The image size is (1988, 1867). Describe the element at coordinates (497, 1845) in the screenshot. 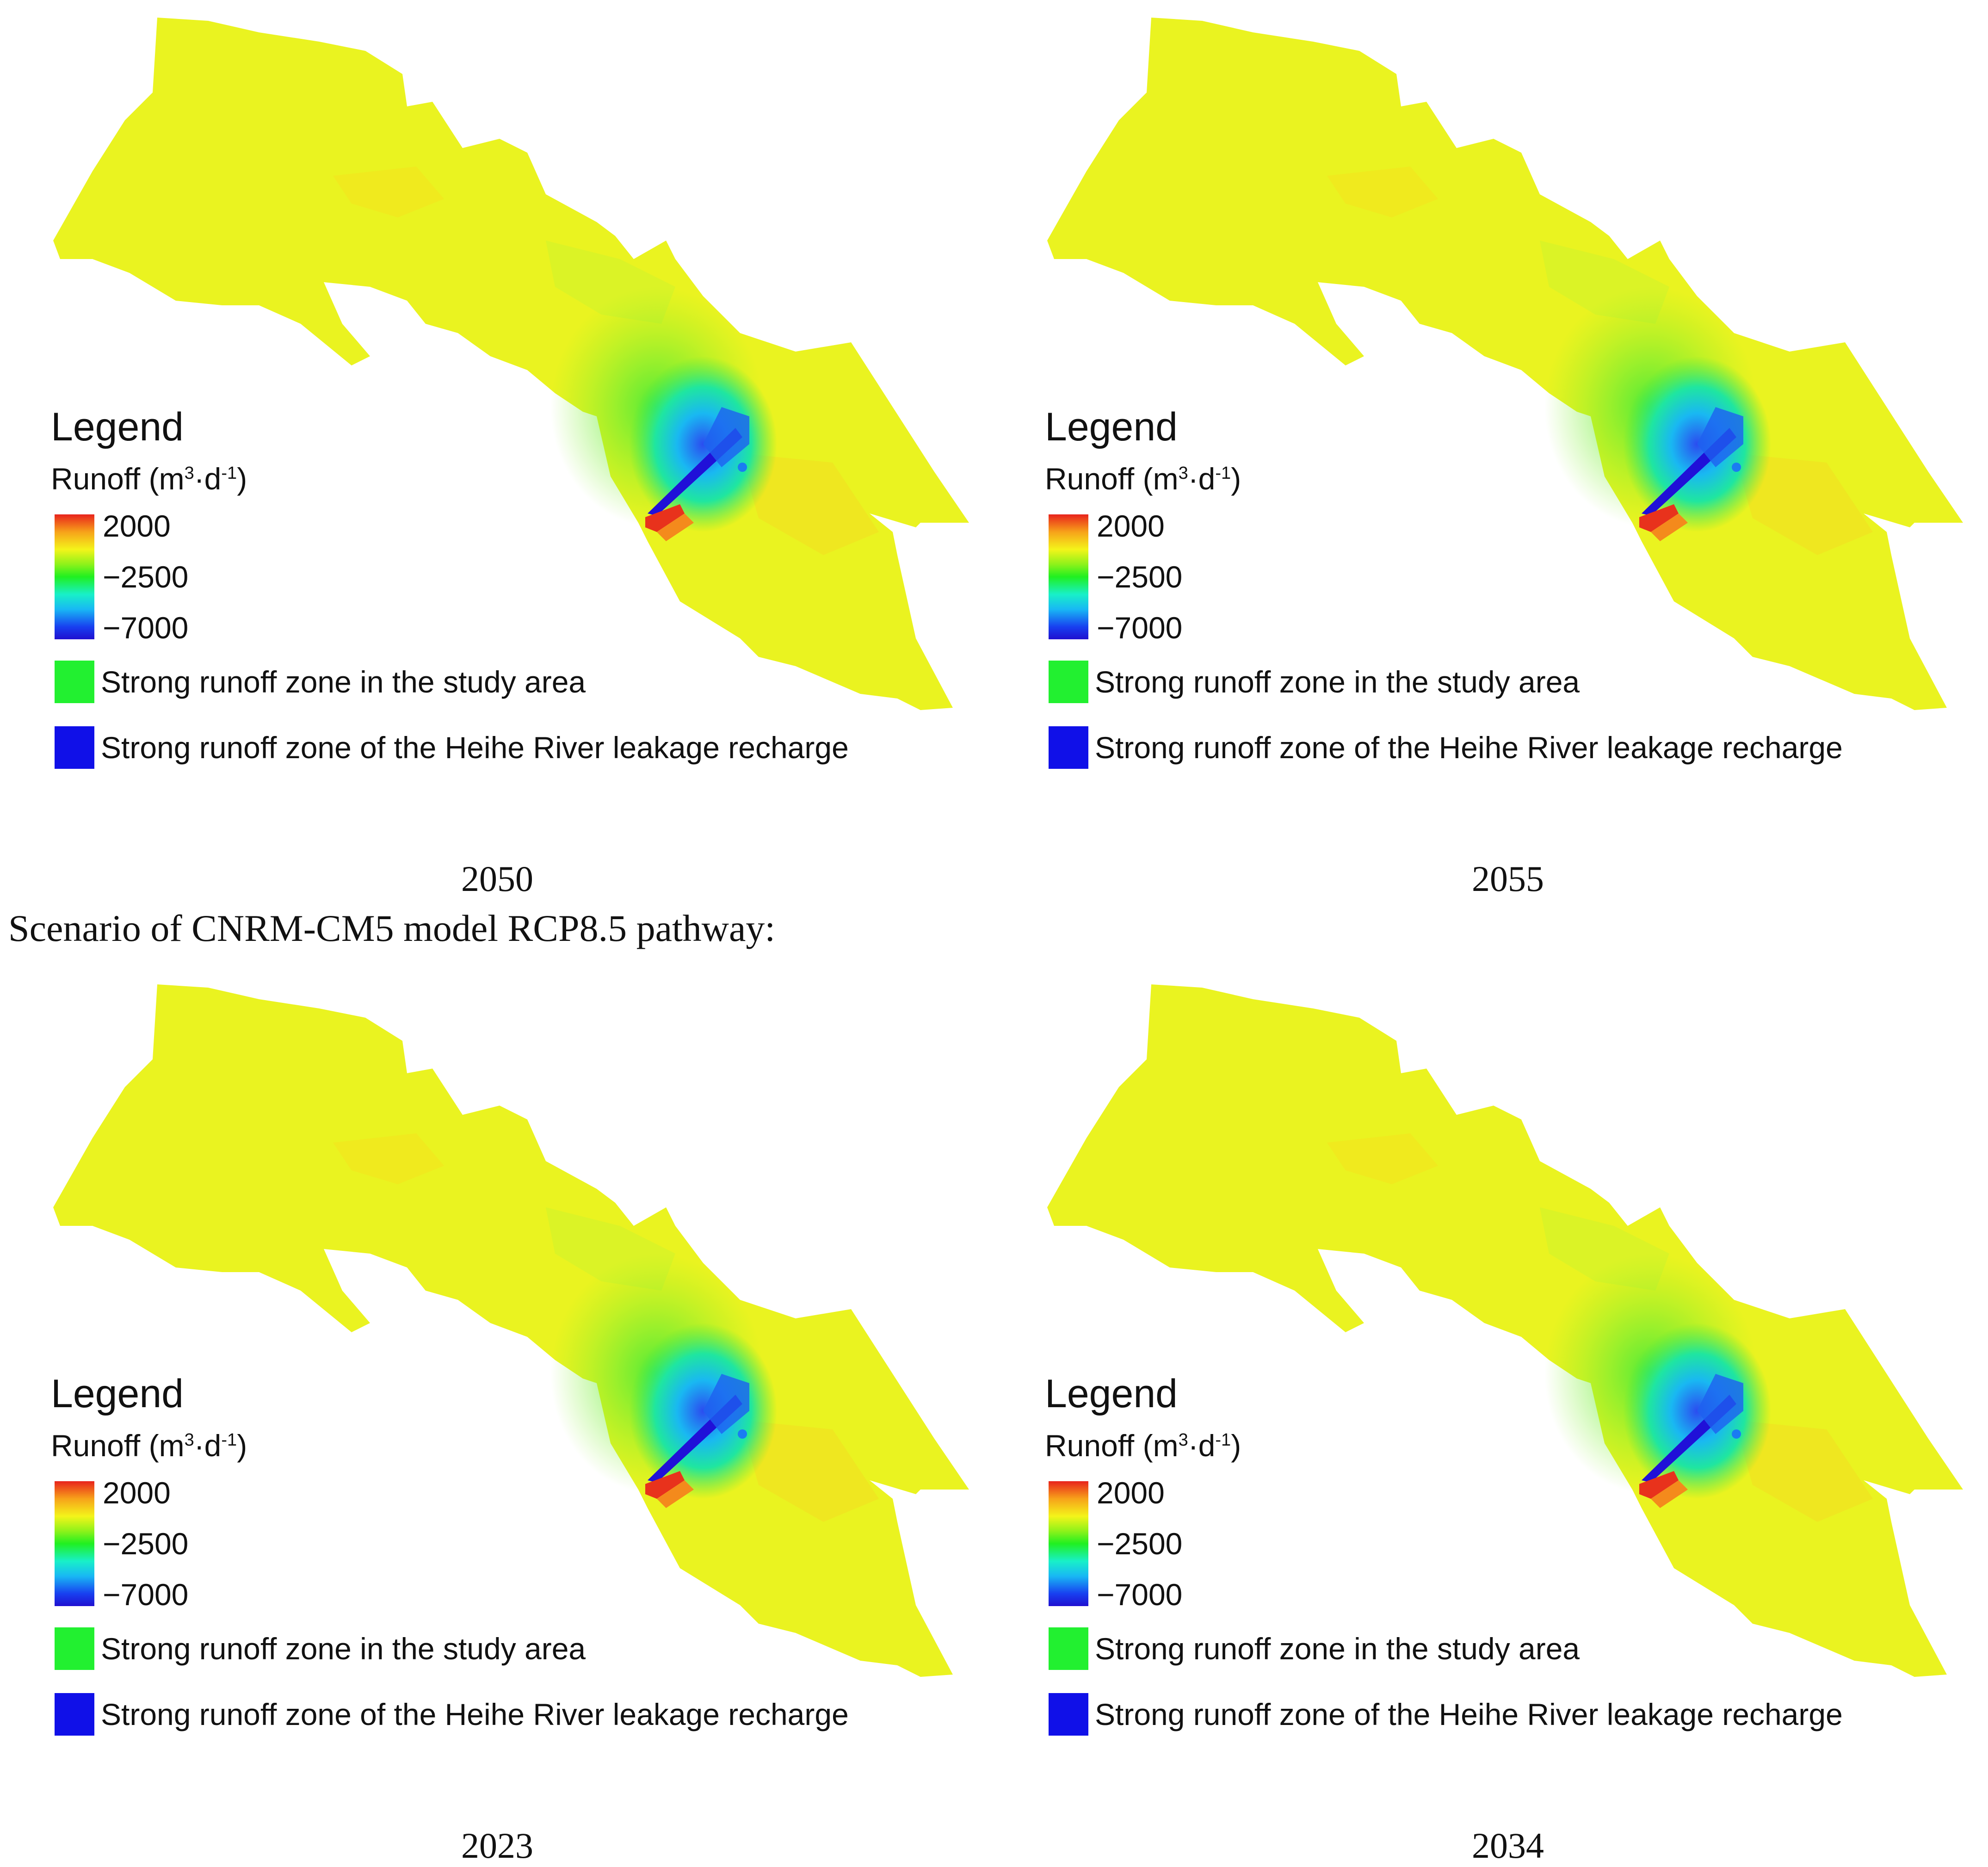

I see `year-label-2023: 2023` at that location.